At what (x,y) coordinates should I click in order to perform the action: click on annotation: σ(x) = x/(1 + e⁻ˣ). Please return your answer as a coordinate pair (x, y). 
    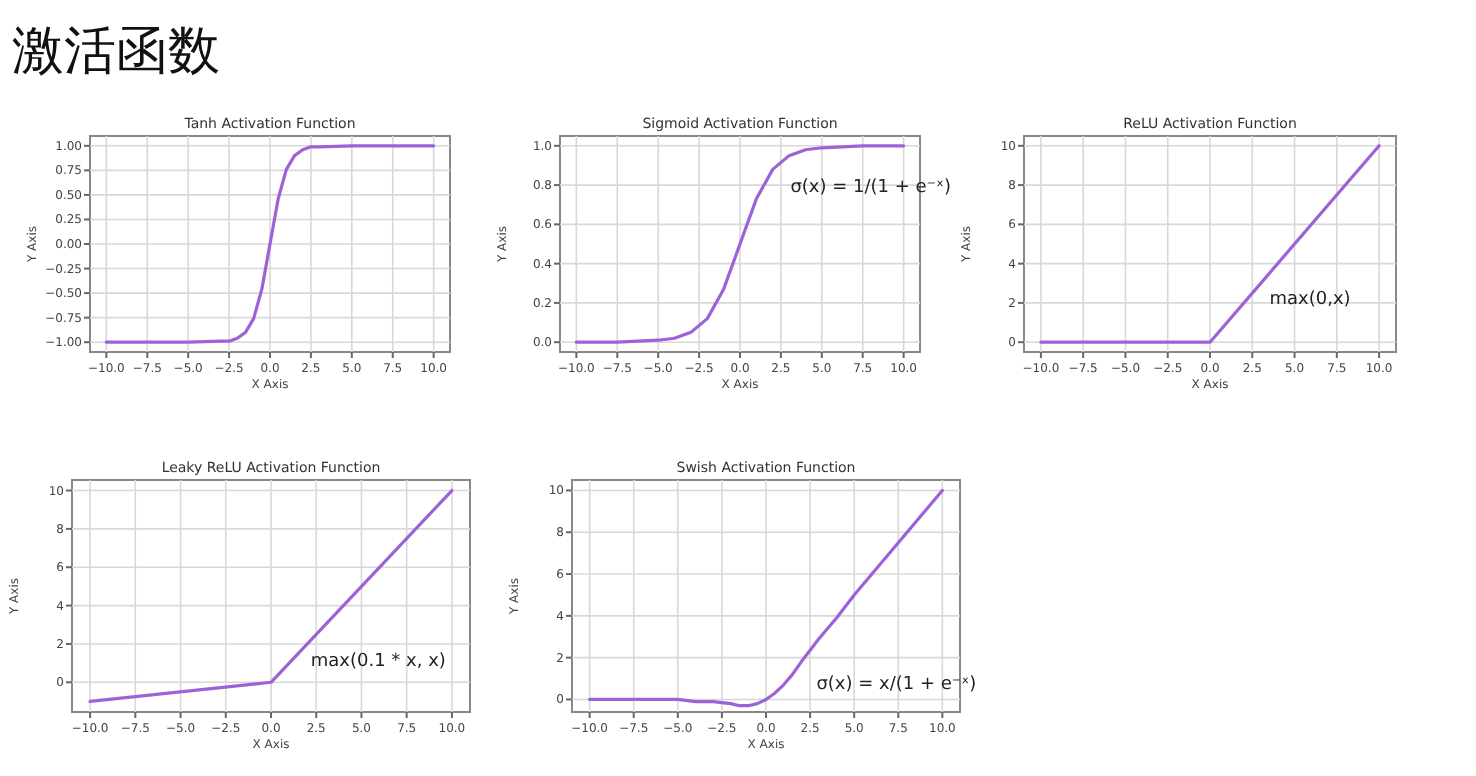
    Looking at the image, I should click on (896, 684).